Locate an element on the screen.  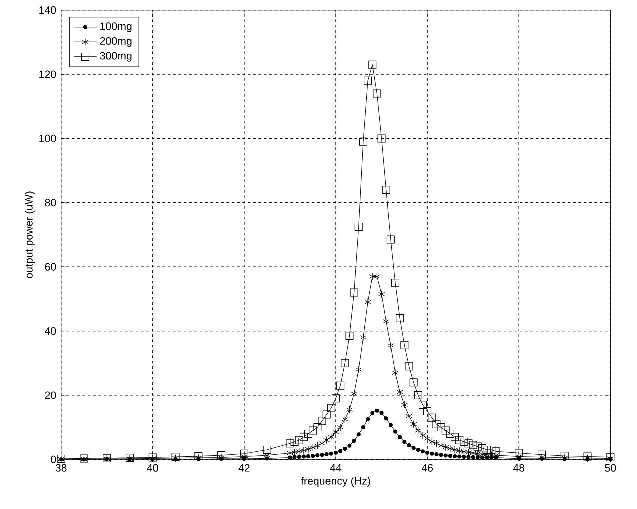
legend-label: 100mg is located at coordinates (116, 27).